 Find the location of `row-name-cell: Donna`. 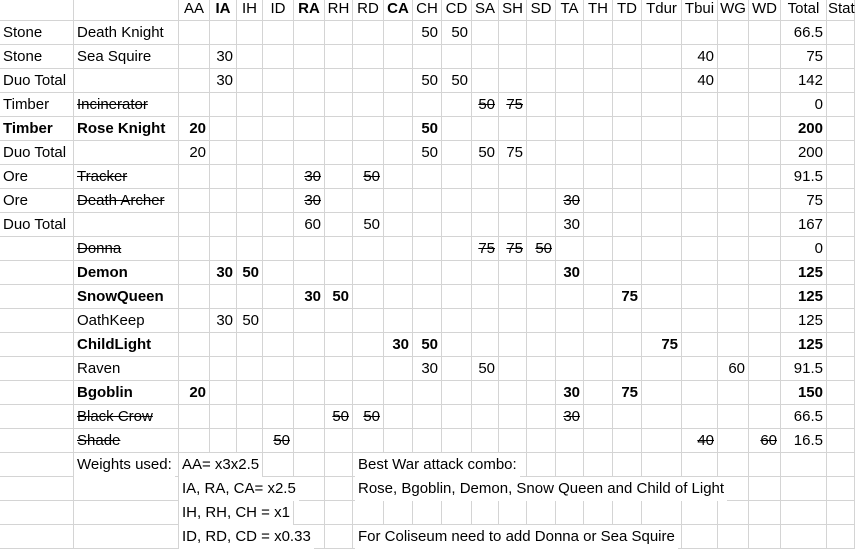

row-name-cell: Donna is located at coordinates (126, 249).